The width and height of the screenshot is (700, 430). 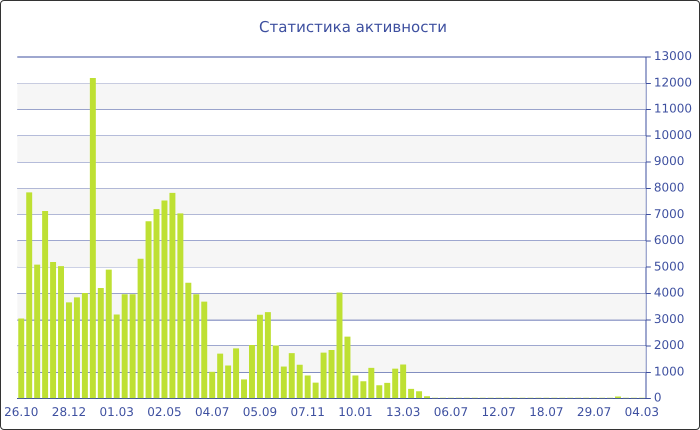 What do you see at coordinates (21, 411) in the screenshot?
I see `x-tick-label: 26.10` at bounding box center [21, 411].